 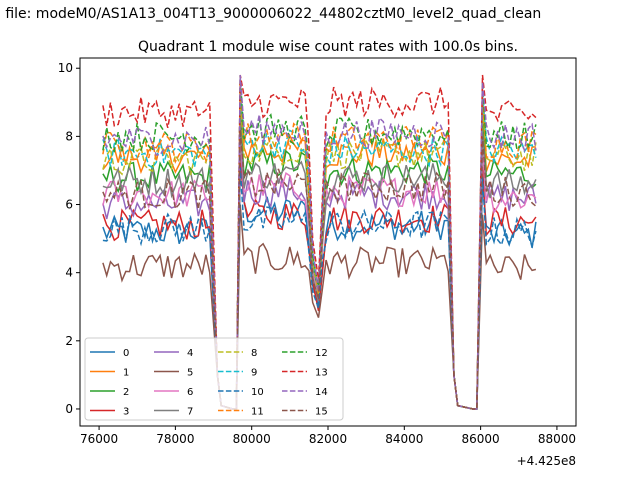 I want to click on x-tick-label: 78000, so click(x=175, y=439).